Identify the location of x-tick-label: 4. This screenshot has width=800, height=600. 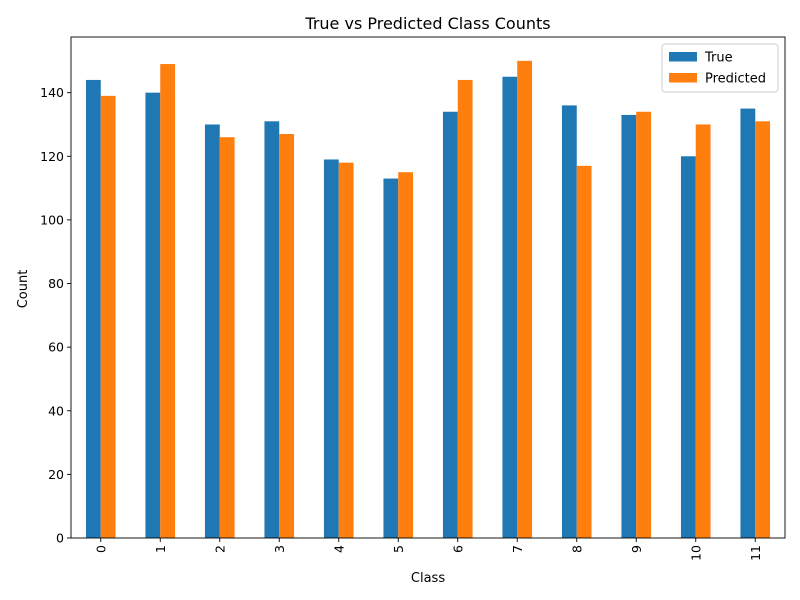
(338, 549).